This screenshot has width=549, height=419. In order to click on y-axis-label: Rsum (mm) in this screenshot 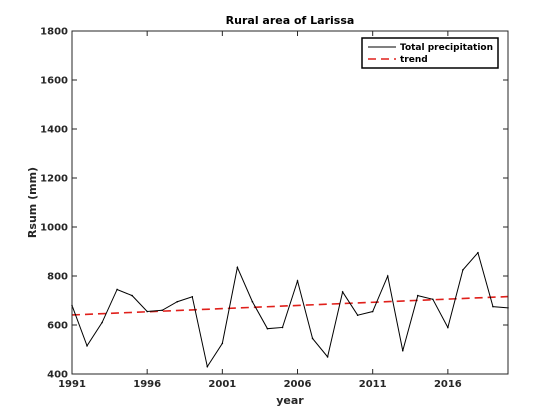, I will do `click(32, 202)`.